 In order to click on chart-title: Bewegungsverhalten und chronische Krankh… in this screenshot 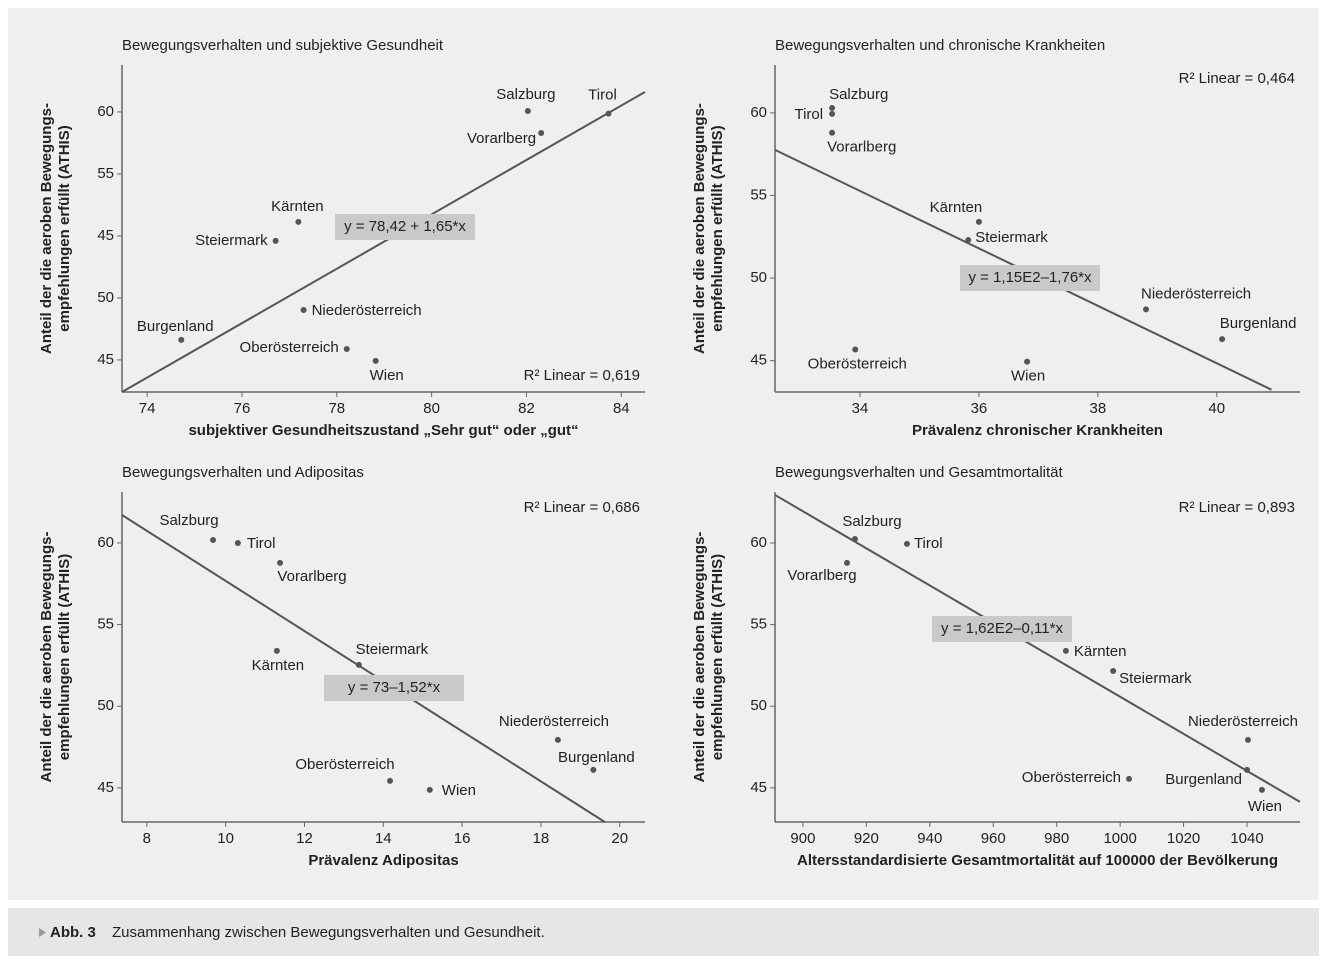, I will do `click(940, 45)`.